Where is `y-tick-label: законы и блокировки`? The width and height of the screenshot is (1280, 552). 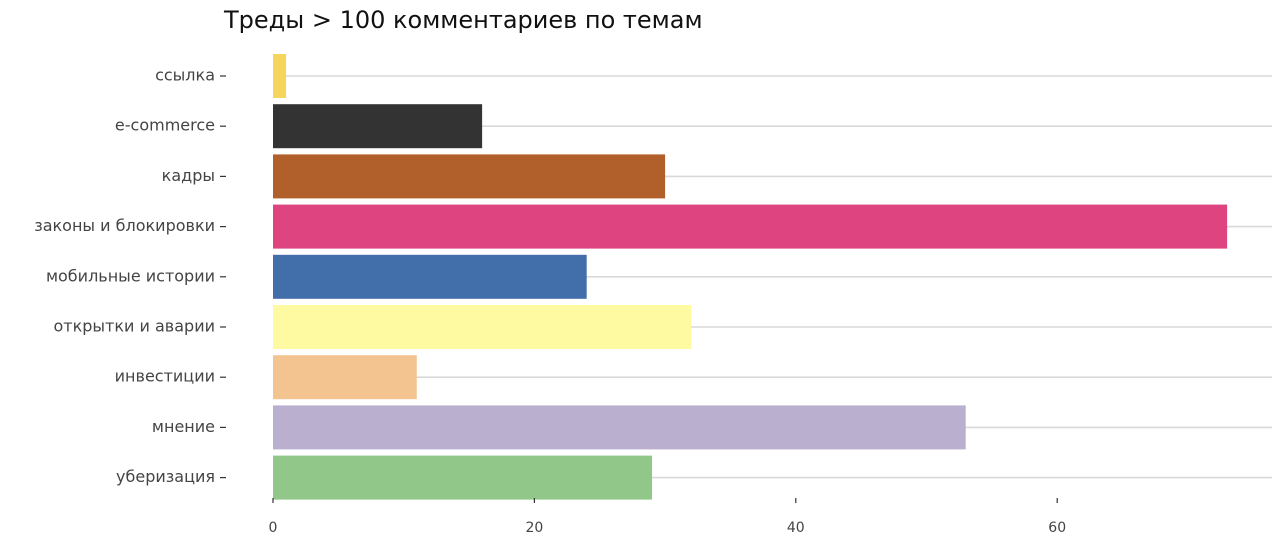 y-tick-label: законы и блокировки is located at coordinates (124, 225).